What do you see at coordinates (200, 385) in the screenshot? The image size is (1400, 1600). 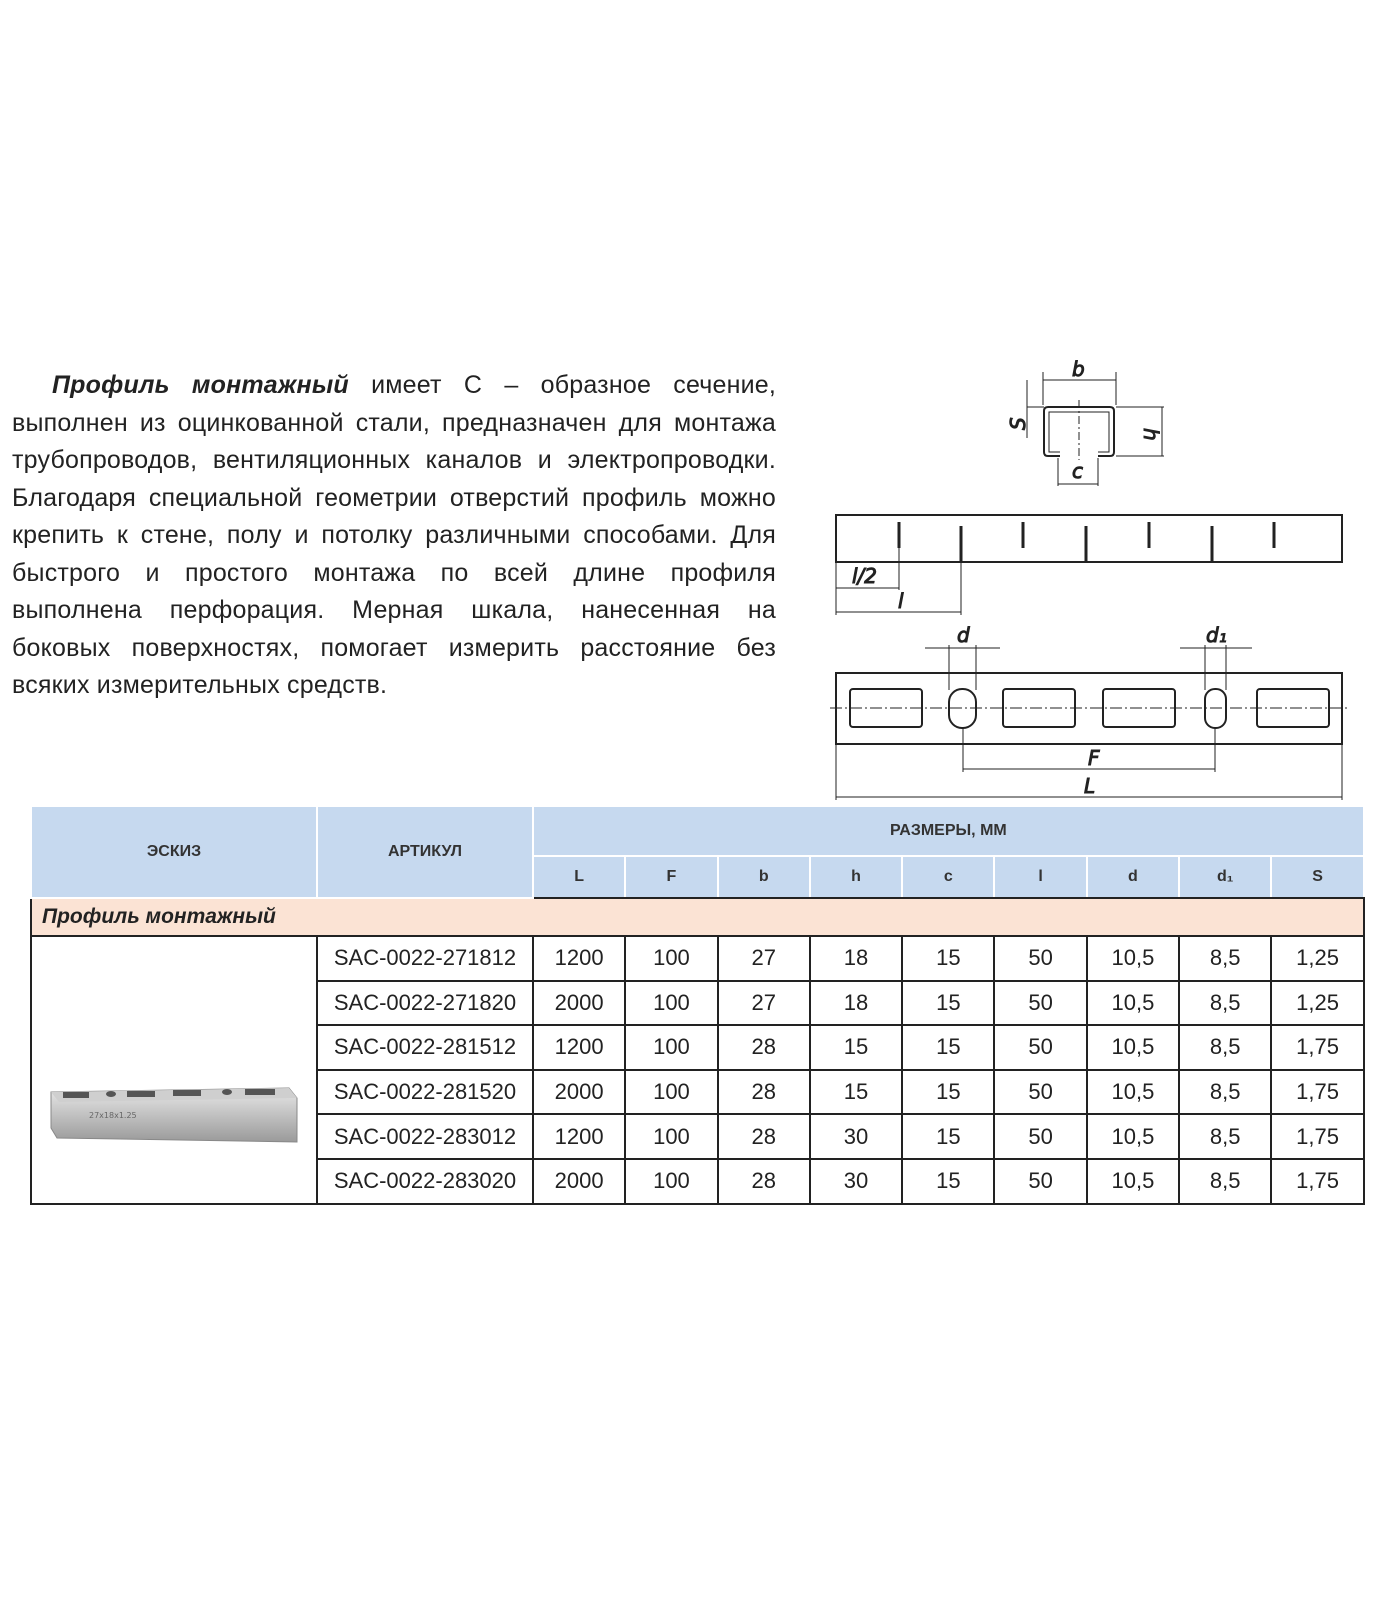 I see `product-title: Профиль монтажный` at bounding box center [200, 385].